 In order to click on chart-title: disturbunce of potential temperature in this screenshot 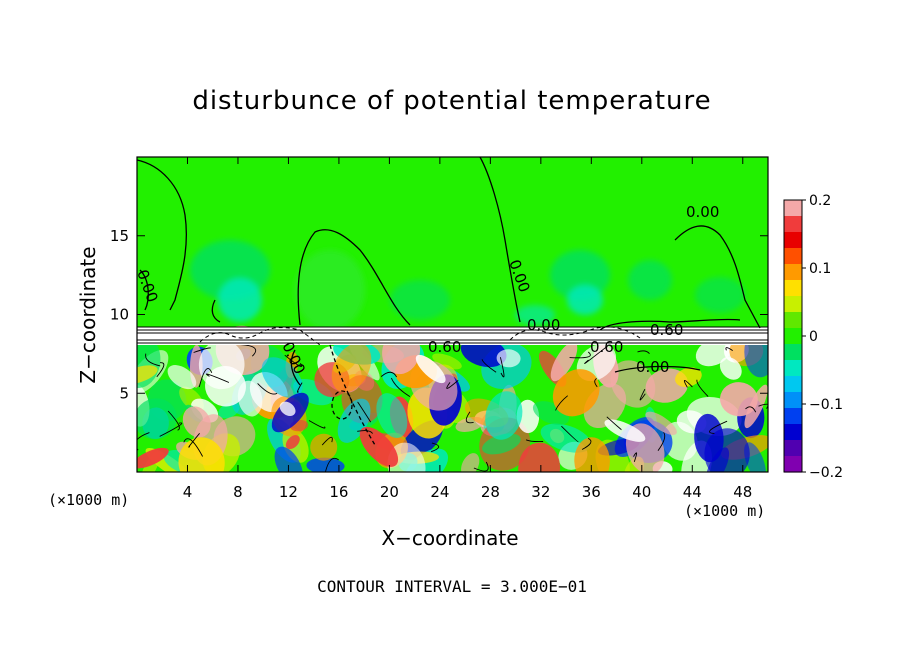, I will do `click(452, 101)`.